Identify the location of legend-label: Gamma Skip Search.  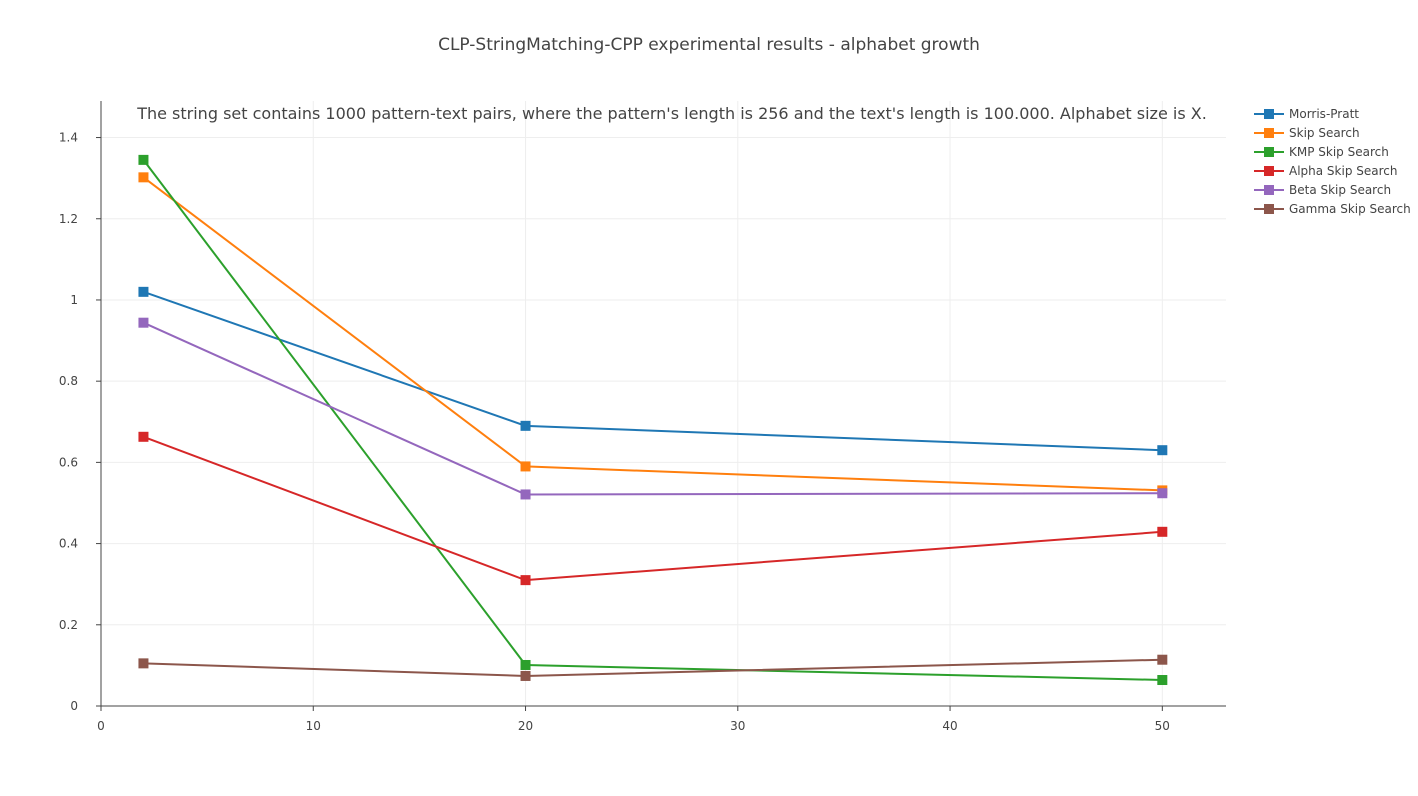
(1350, 209).